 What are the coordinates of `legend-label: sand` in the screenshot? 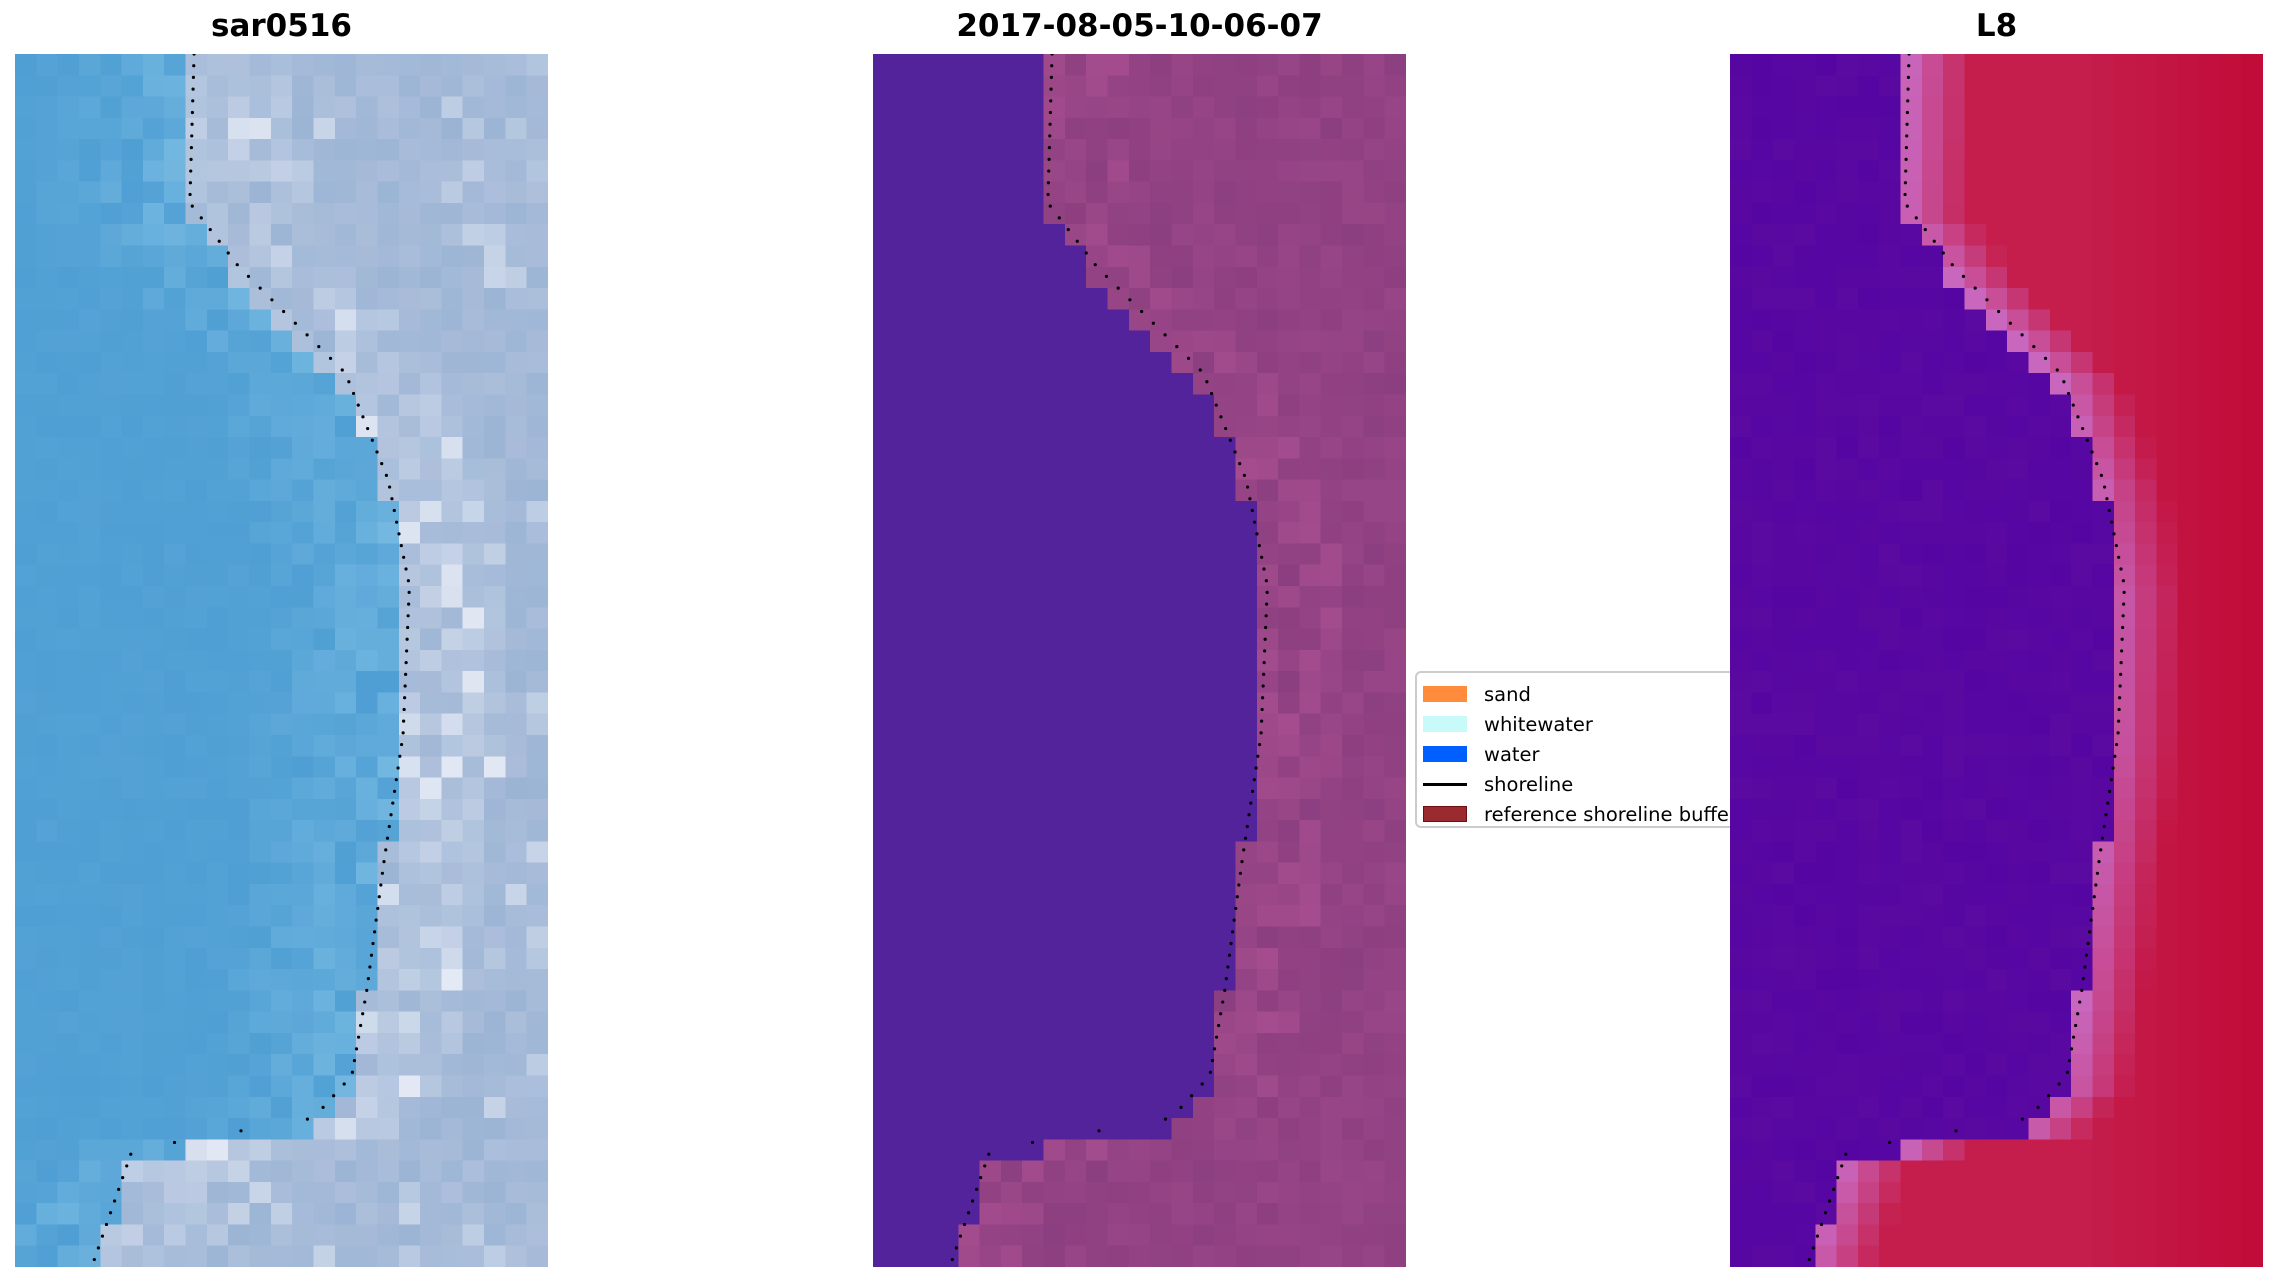 It's located at (1507, 694).